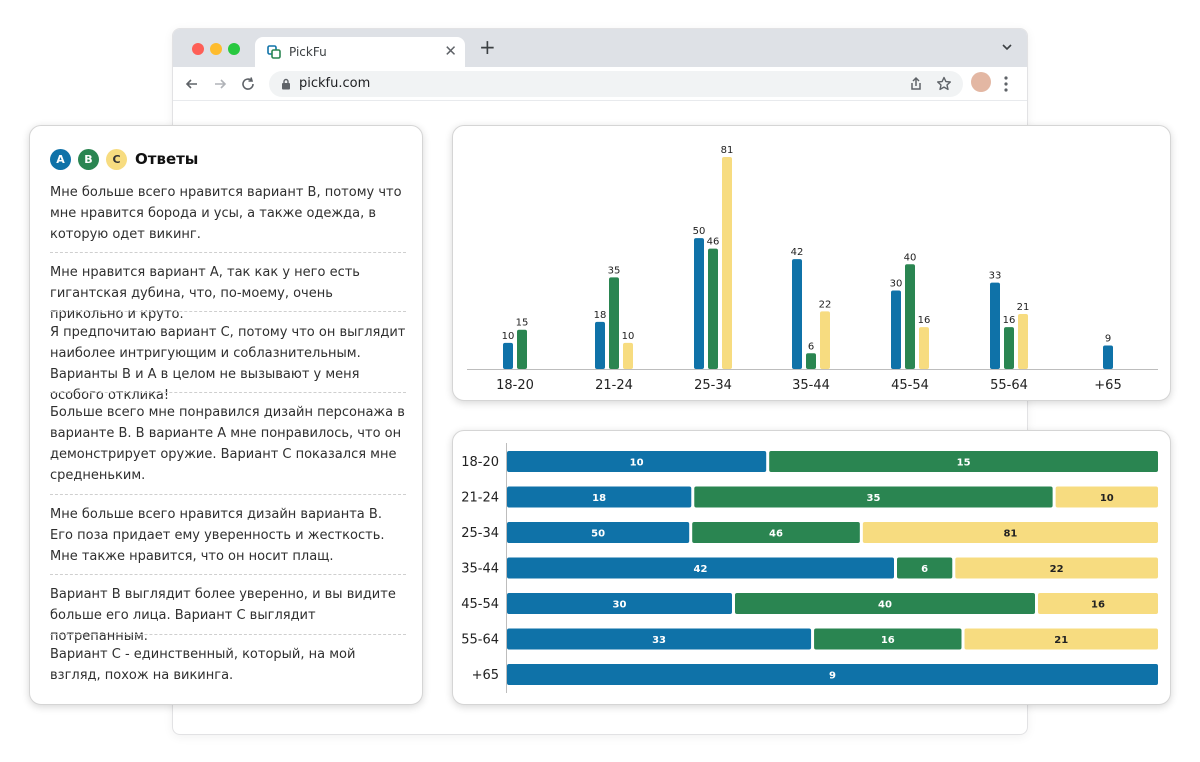  What do you see at coordinates (515, 385) in the screenshot?
I see `x-tick-label: 18-20` at bounding box center [515, 385].